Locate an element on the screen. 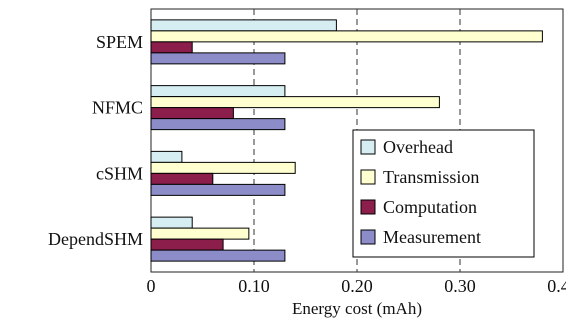 The width and height of the screenshot is (566, 322). legend-swatch-transmission is located at coordinates (368, 177).